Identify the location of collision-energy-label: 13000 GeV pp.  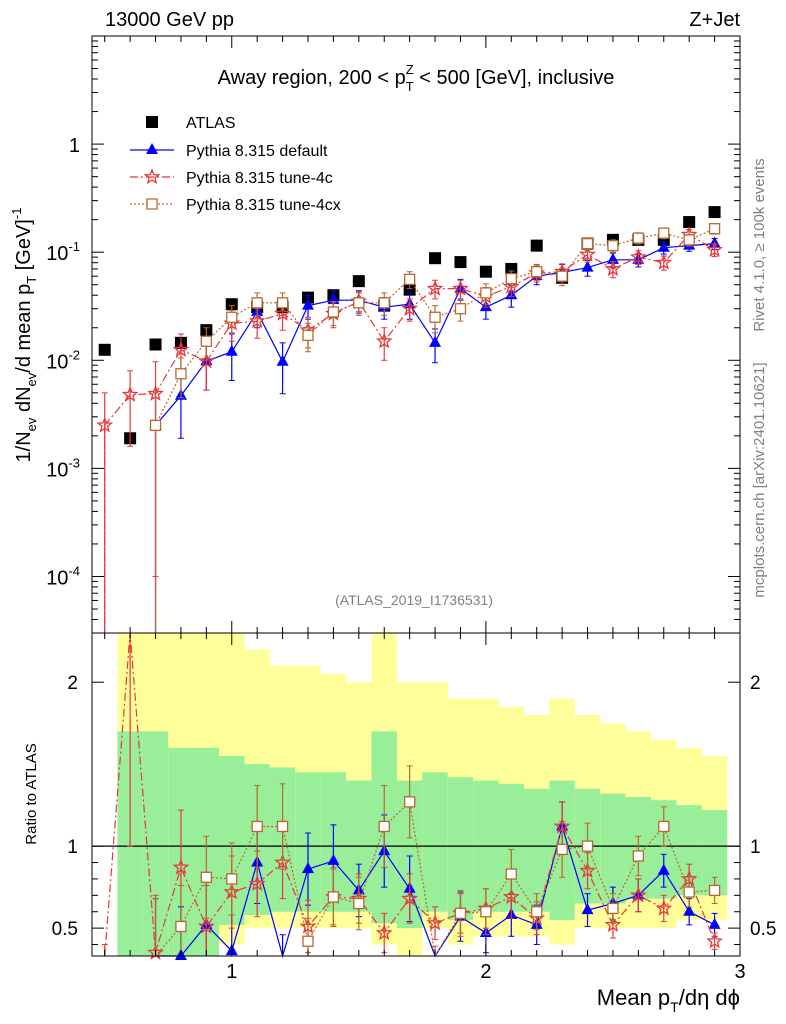
(169, 20).